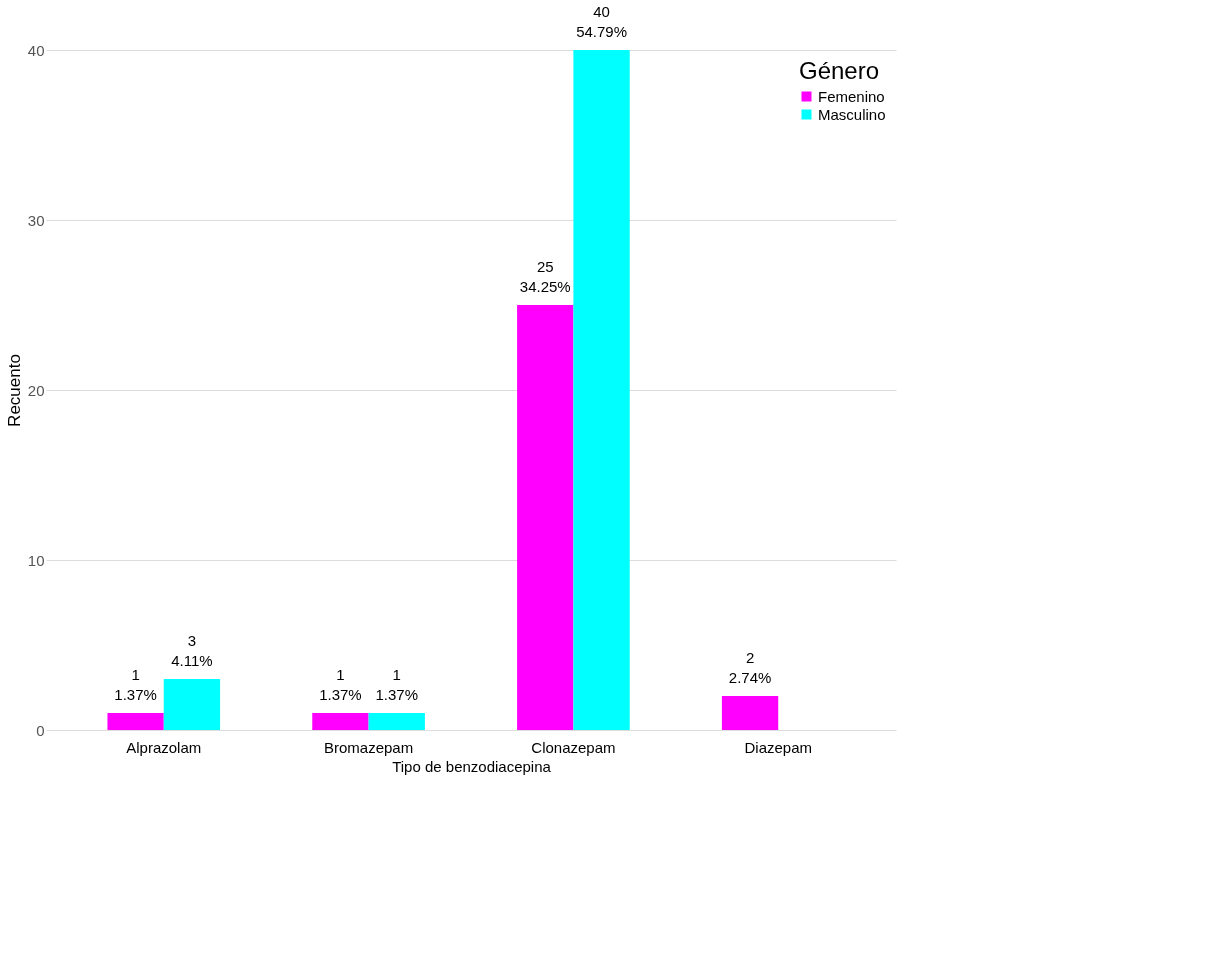  I want to click on data-label: 25 34.25%, so click(545, 276).